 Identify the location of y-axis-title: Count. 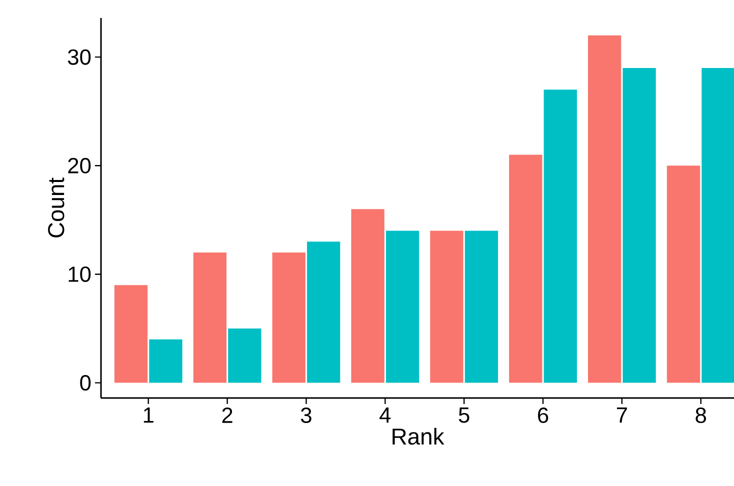
(56, 208).